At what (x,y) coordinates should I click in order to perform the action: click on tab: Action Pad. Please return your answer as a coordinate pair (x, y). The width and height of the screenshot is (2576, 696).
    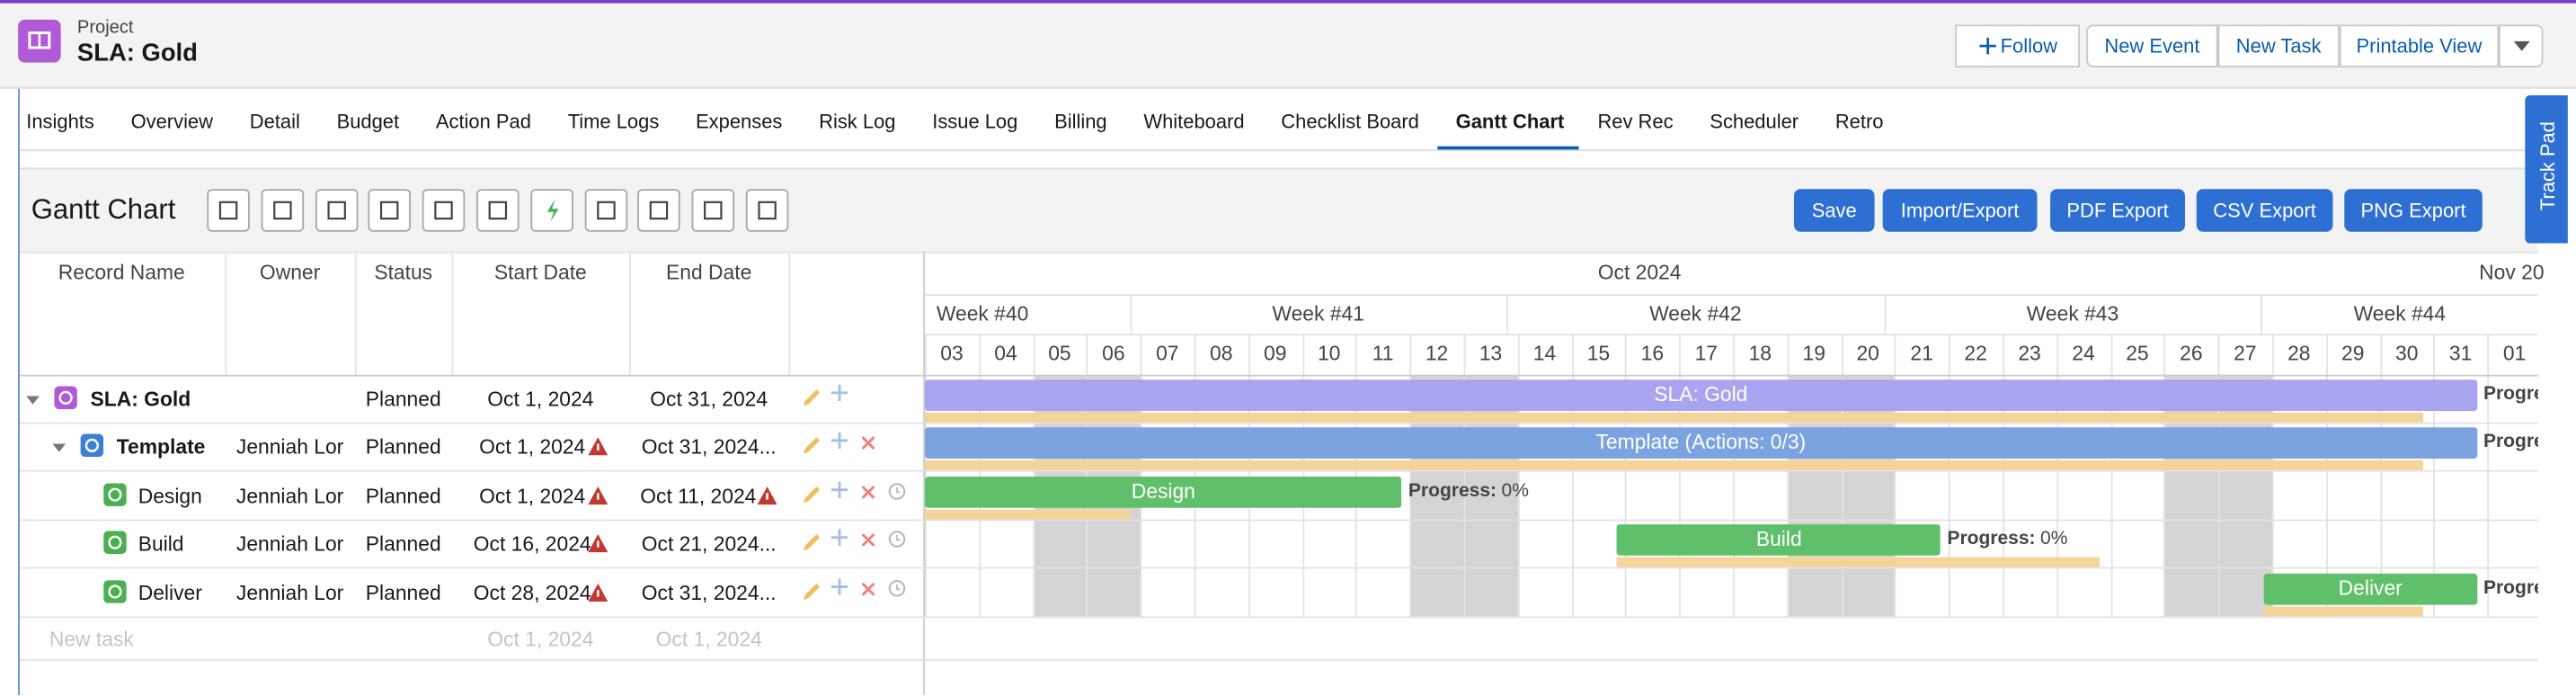
    Looking at the image, I should click on (483, 122).